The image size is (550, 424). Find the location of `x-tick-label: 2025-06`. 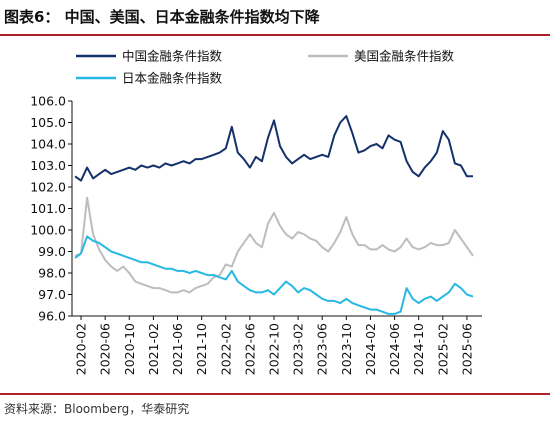

x-tick-label: 2025-06 is located at coordinates (466, 349).